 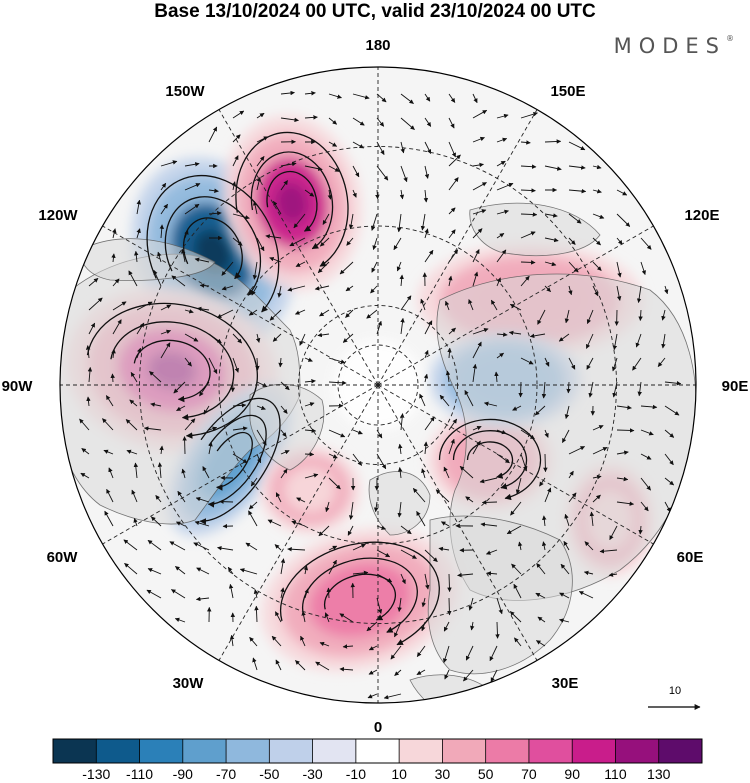 What do you see at coordinates (269, 774) in the screenshot?
I see `colorbar-tick-label: -50` at bounding box center [269, 774].